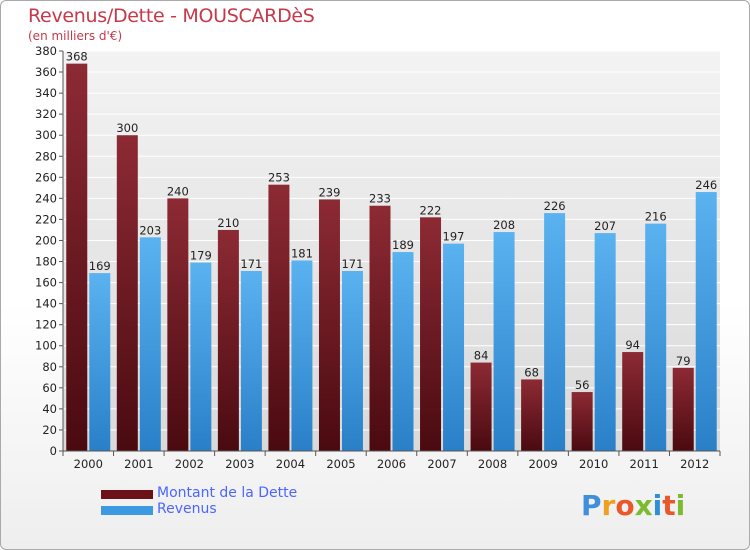  I want to click on data-label-revenus-2011: 216, so click(656, 217).